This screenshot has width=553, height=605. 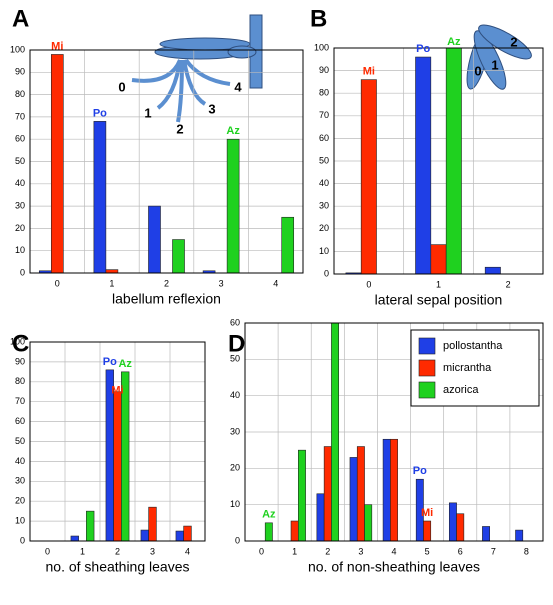 I want to click on legend-label: azorica, so click(x=461, y=390).